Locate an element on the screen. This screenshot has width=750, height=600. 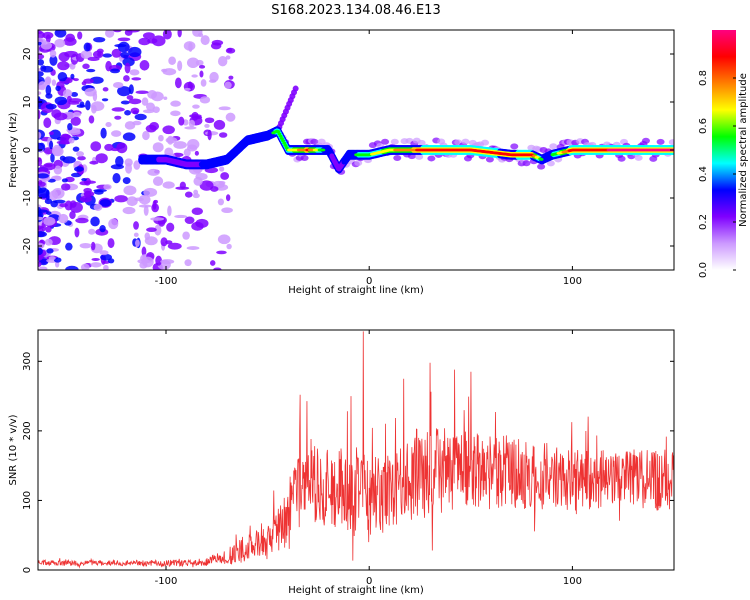
spectrogram-x-tick-label: -100 is located at coordinates (166, 281).